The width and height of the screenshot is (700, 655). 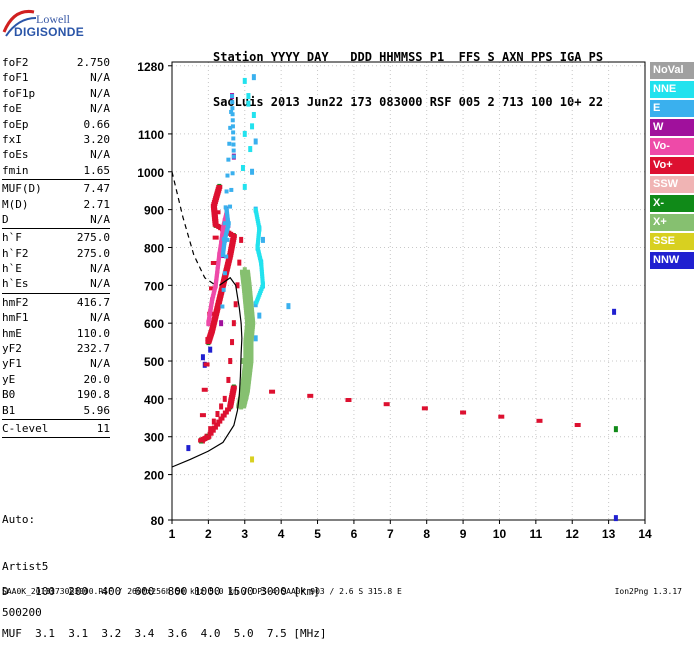 I want to click on param-name: D, so click(x=5, y=219).